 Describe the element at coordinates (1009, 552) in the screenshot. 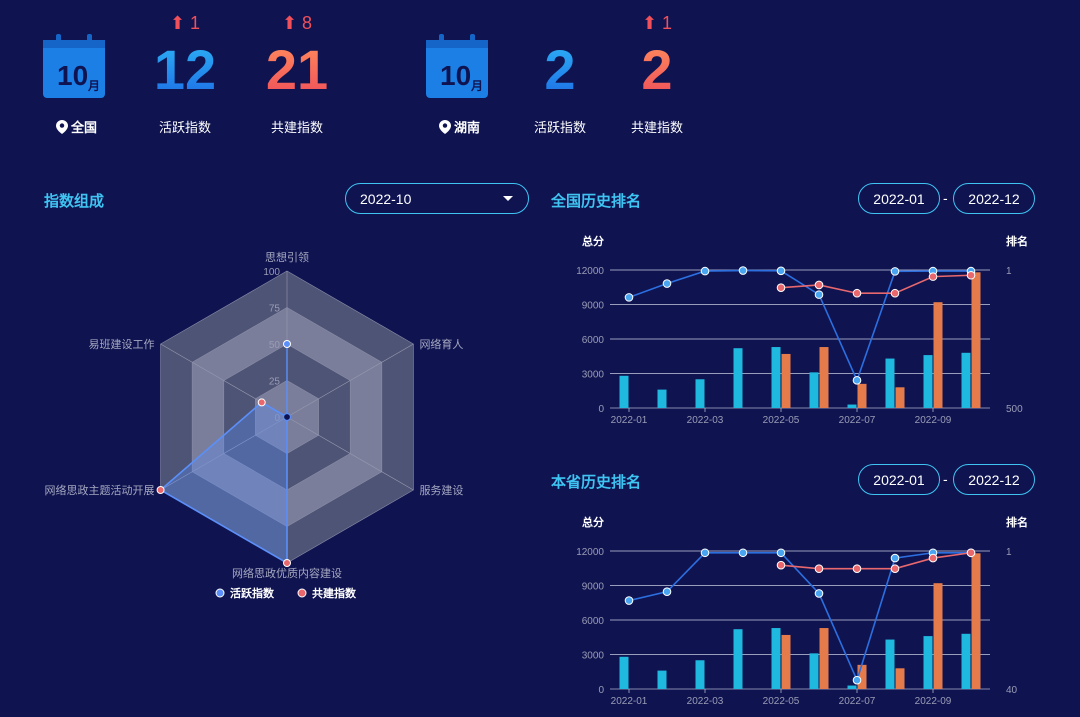

I see `y-right-tick-label: 1` at that location.